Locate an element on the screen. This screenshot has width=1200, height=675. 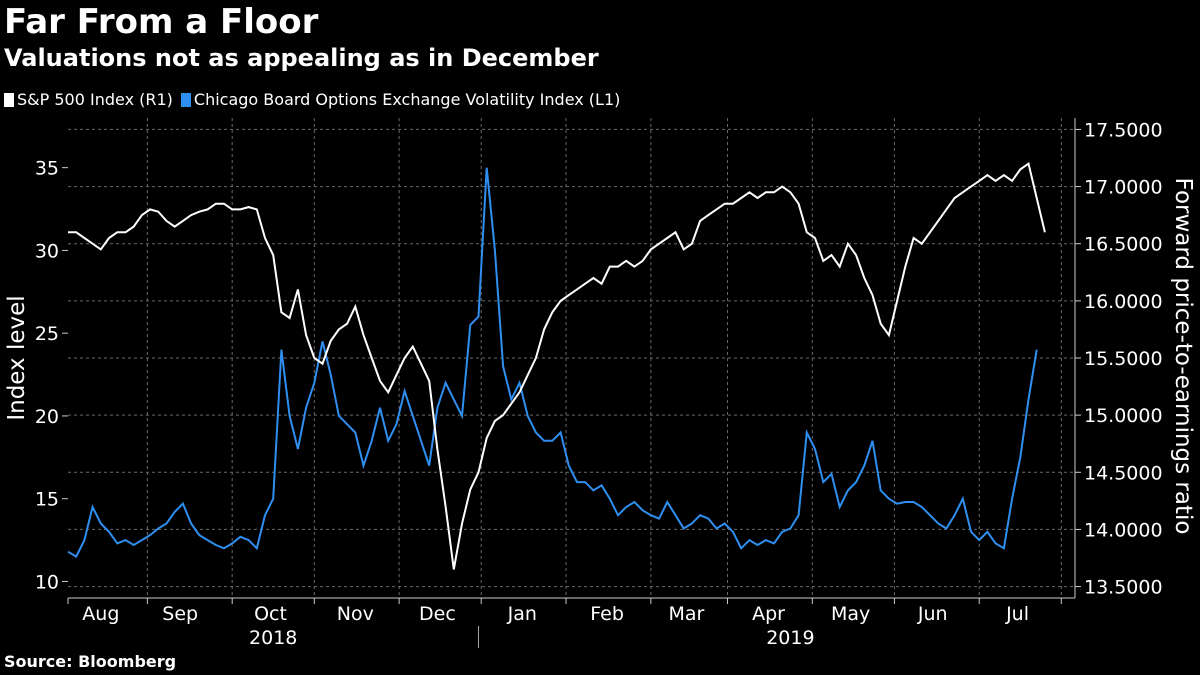
legend-label-sp500: S&P 500 Index (R1) is located at coordinates (95, 99).